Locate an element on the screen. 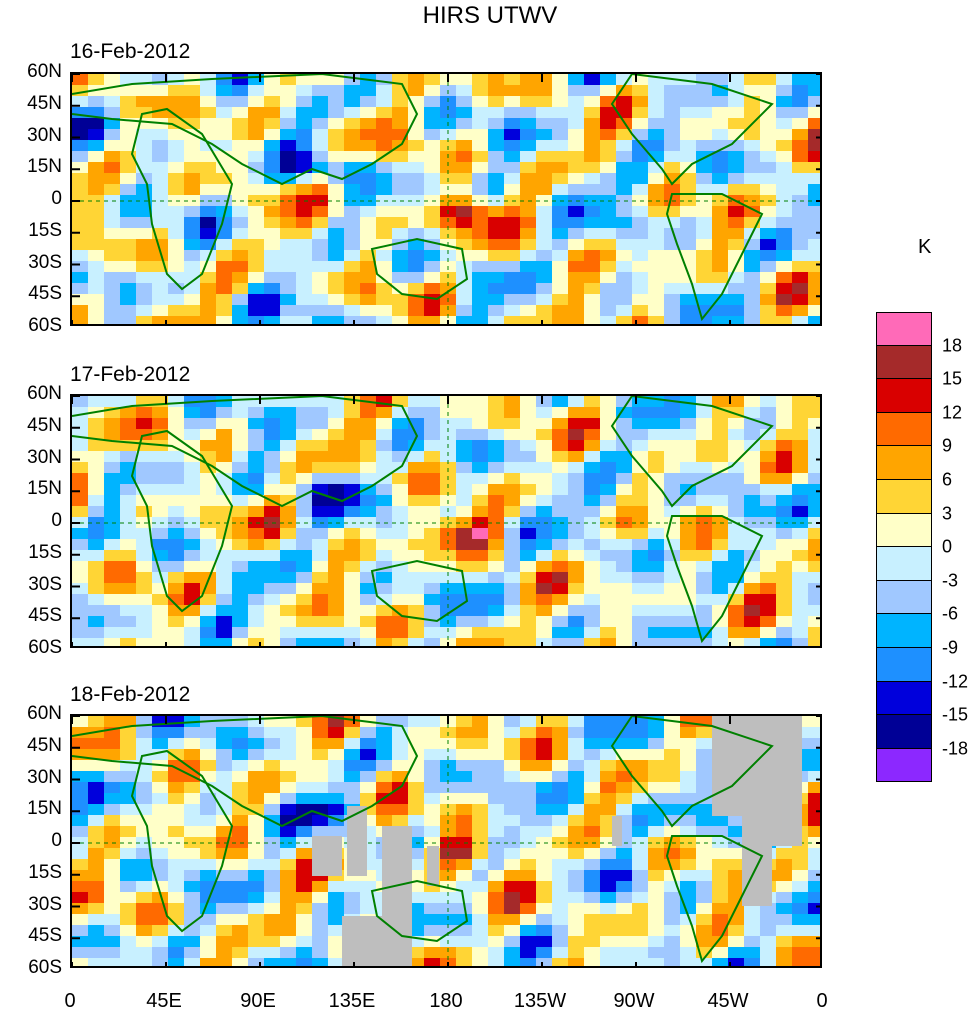 This screenshot has height=1014, width=980. colorbar-label: 15 is located at coordinates (952, 378).